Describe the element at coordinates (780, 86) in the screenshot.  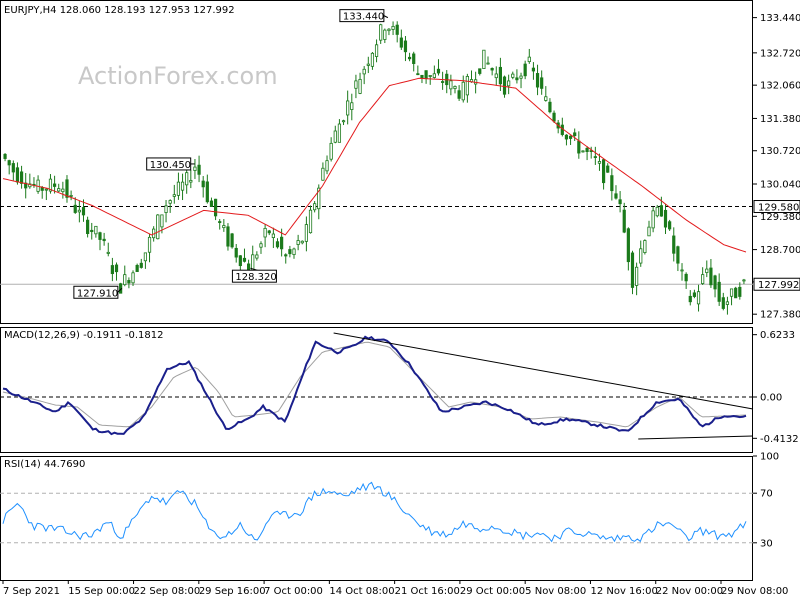
I see `price-tick-label: 132.060` at that location.